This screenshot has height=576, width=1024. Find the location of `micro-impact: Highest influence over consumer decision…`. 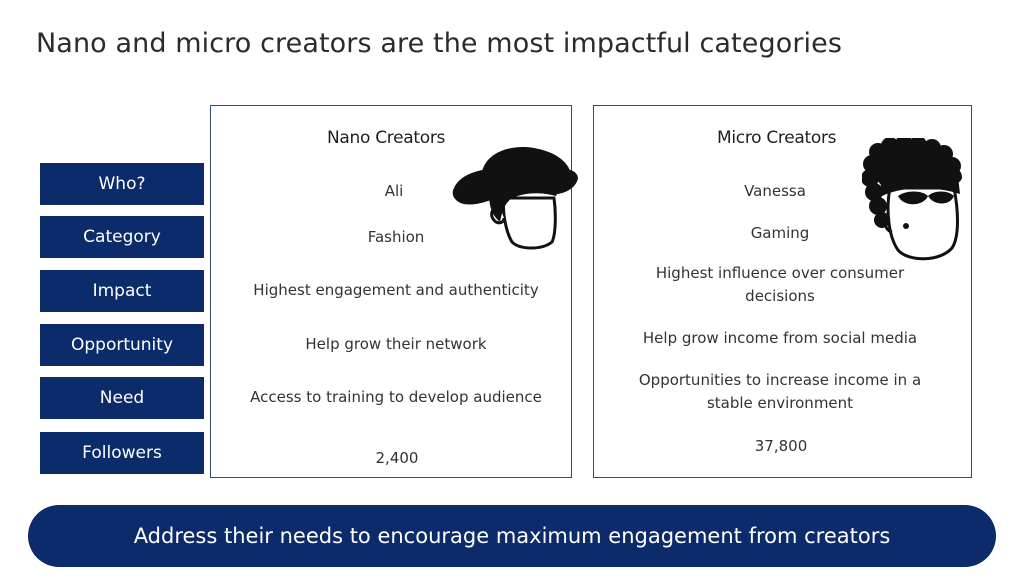

micro-impact: Highest influence over consumer decision… is located at coordinates (780, 284).